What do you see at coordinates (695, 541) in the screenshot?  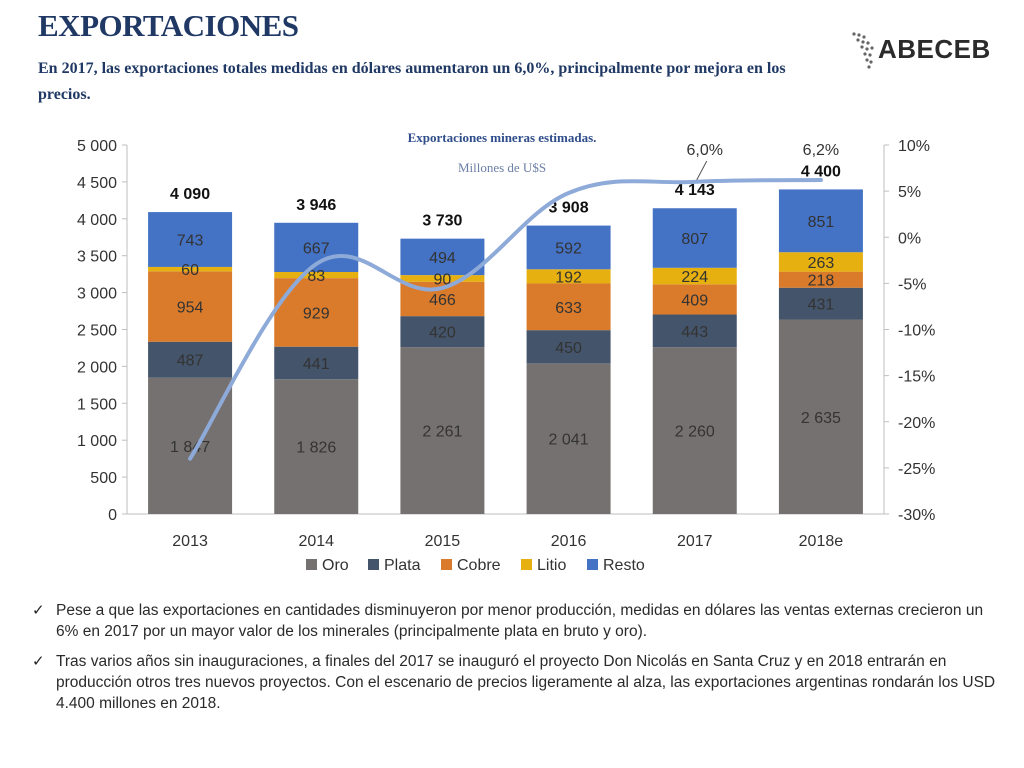 I see `x-tick-label: 2017` at bounding box center [695, 541].